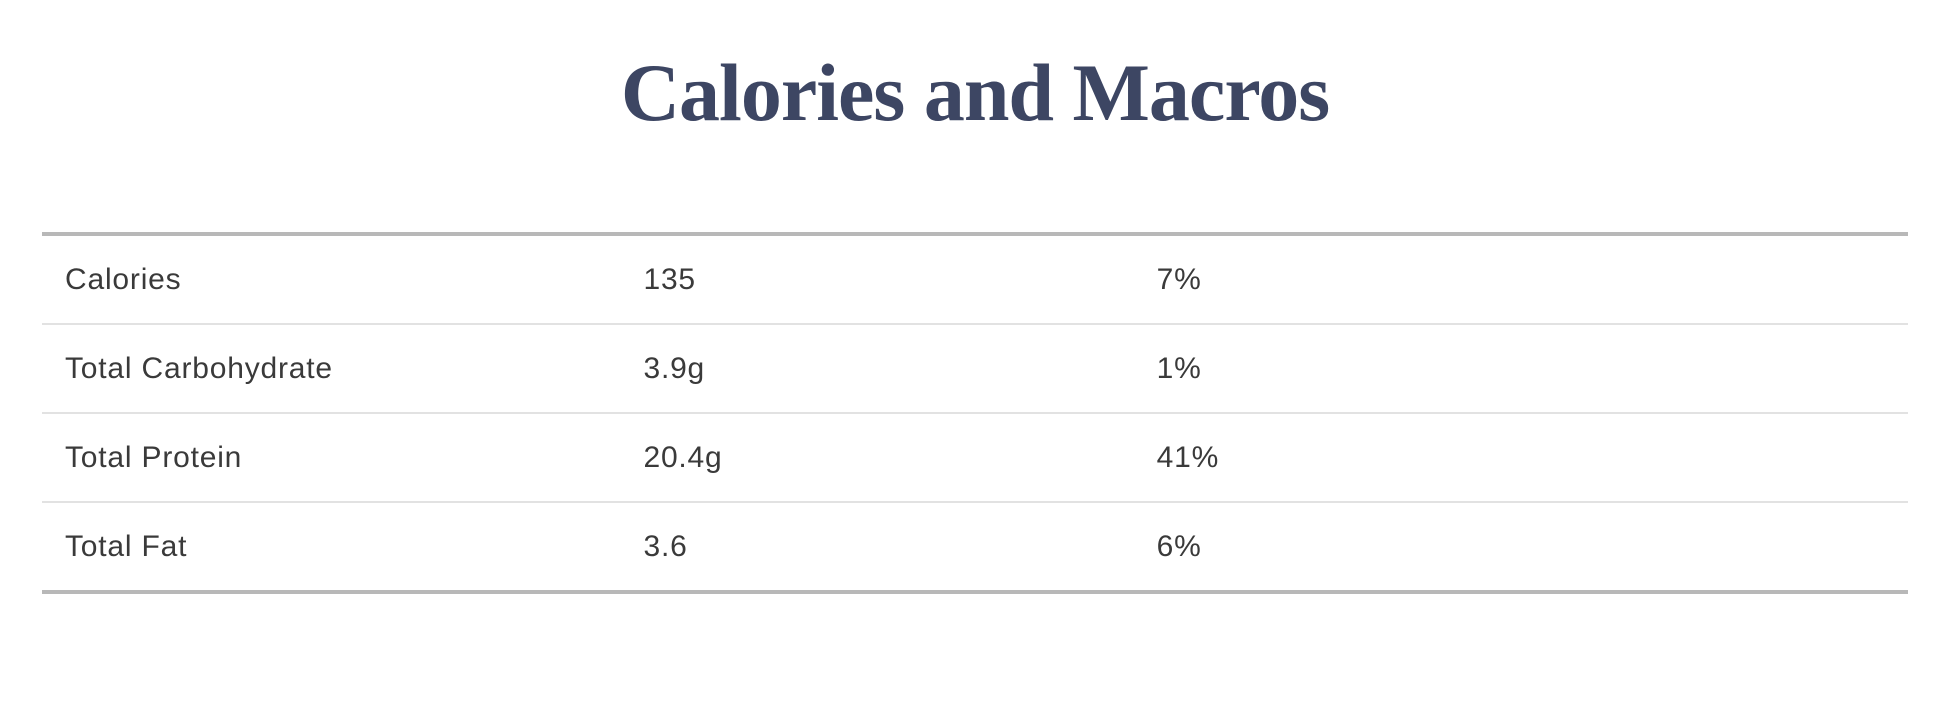  Describe the element at coordinates (683, 457) in the screenshot. I see `nutrient-amount: 20.4g` at that location.